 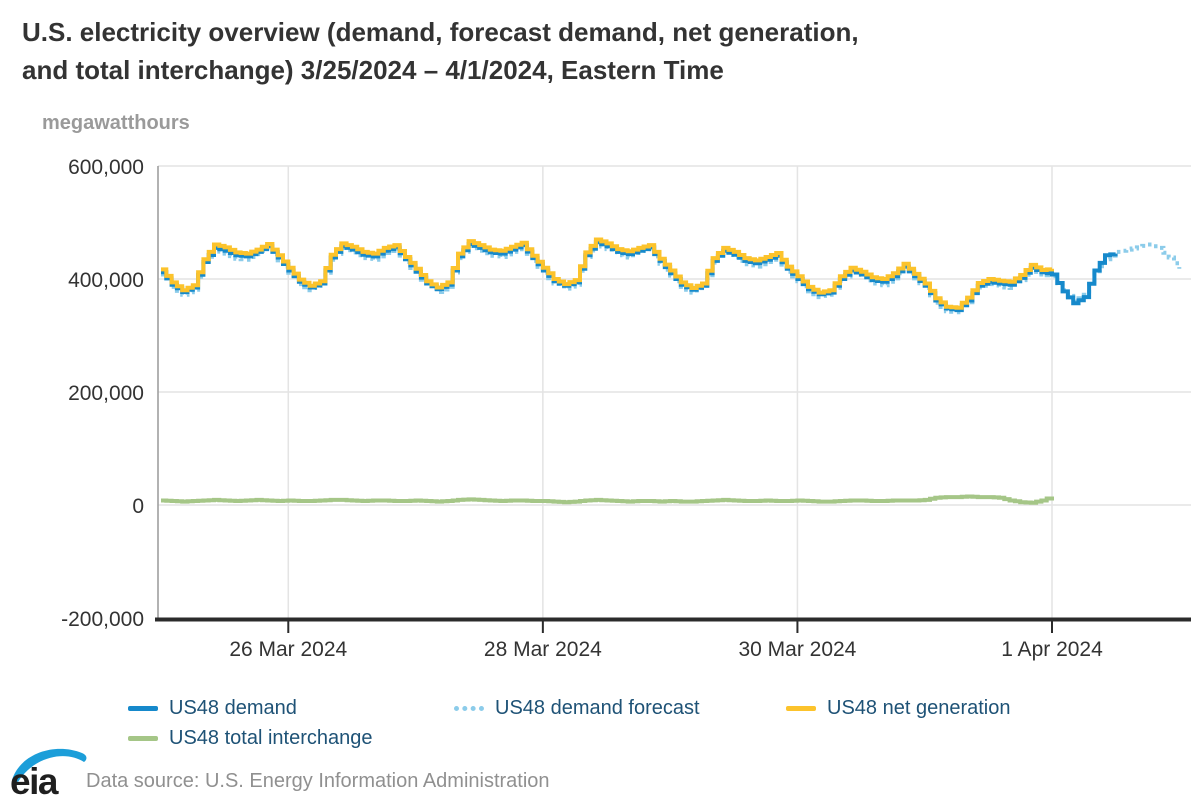 I want to click on net-generation-line-swatch-icon, so click(x=801, y=708).